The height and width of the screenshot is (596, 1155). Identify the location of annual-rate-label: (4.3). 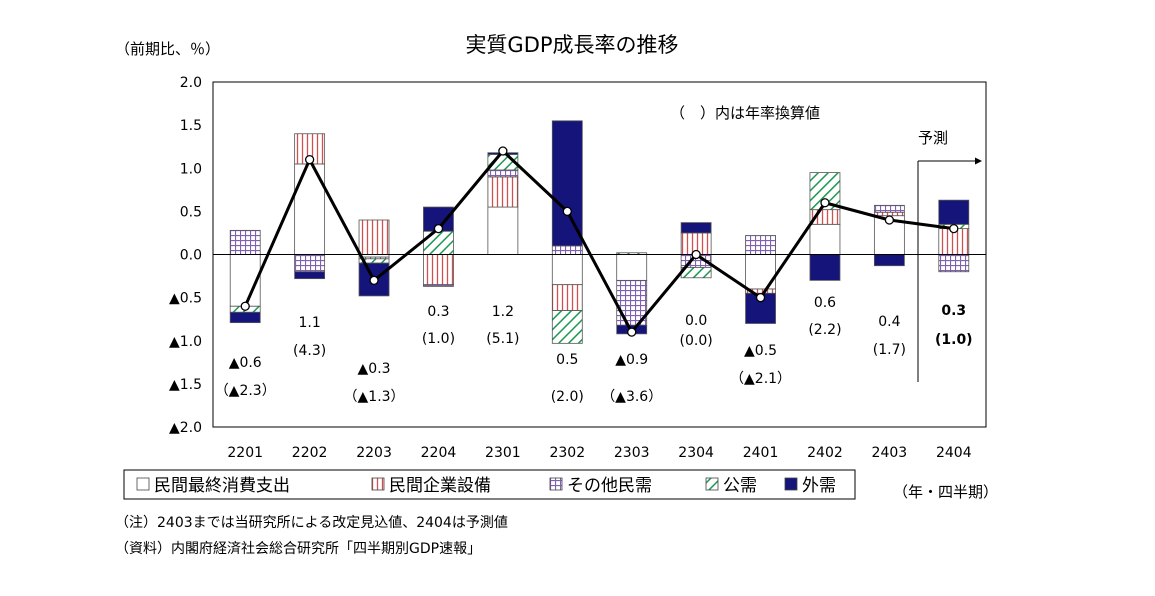
(309, 351).